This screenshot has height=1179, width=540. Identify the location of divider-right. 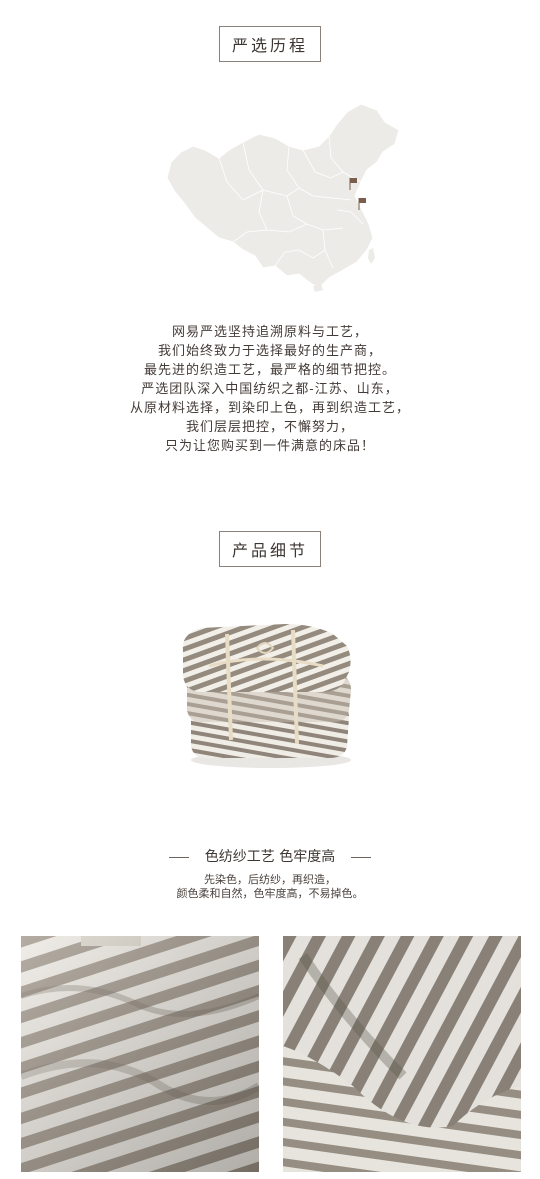
(361, 857).